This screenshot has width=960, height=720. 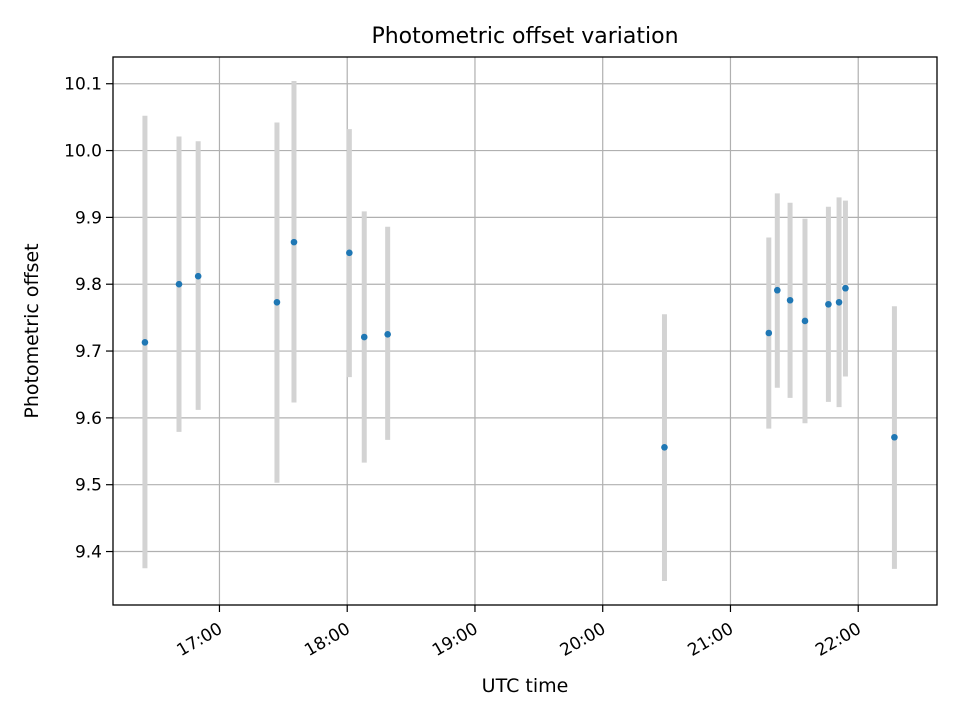 I want to click on y-tick-label: 9.4, so click(x=88, y=553).